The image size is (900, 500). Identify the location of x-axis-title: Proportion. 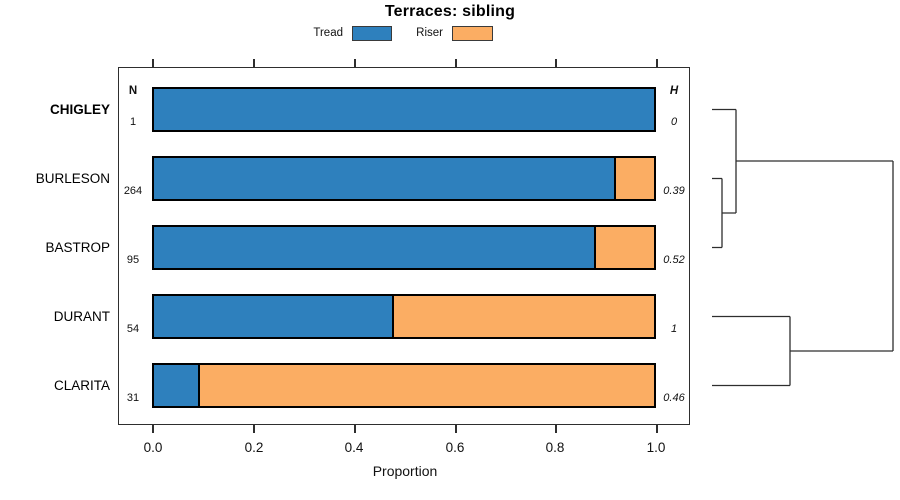
(405, 471).